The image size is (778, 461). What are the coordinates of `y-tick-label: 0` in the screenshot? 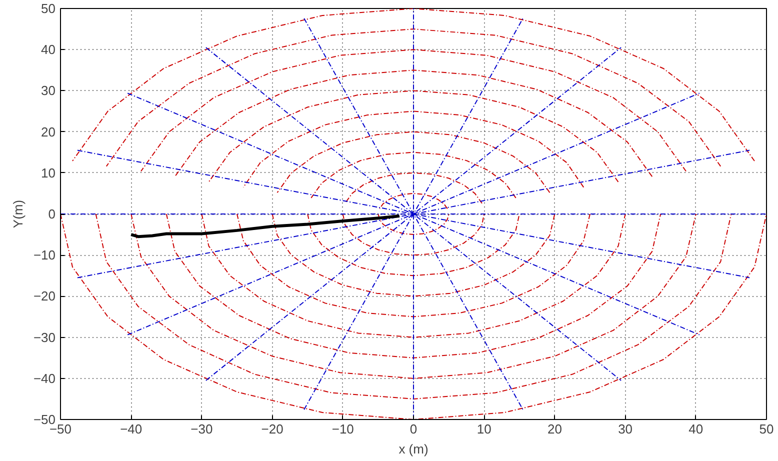 It's located at (52, 214).